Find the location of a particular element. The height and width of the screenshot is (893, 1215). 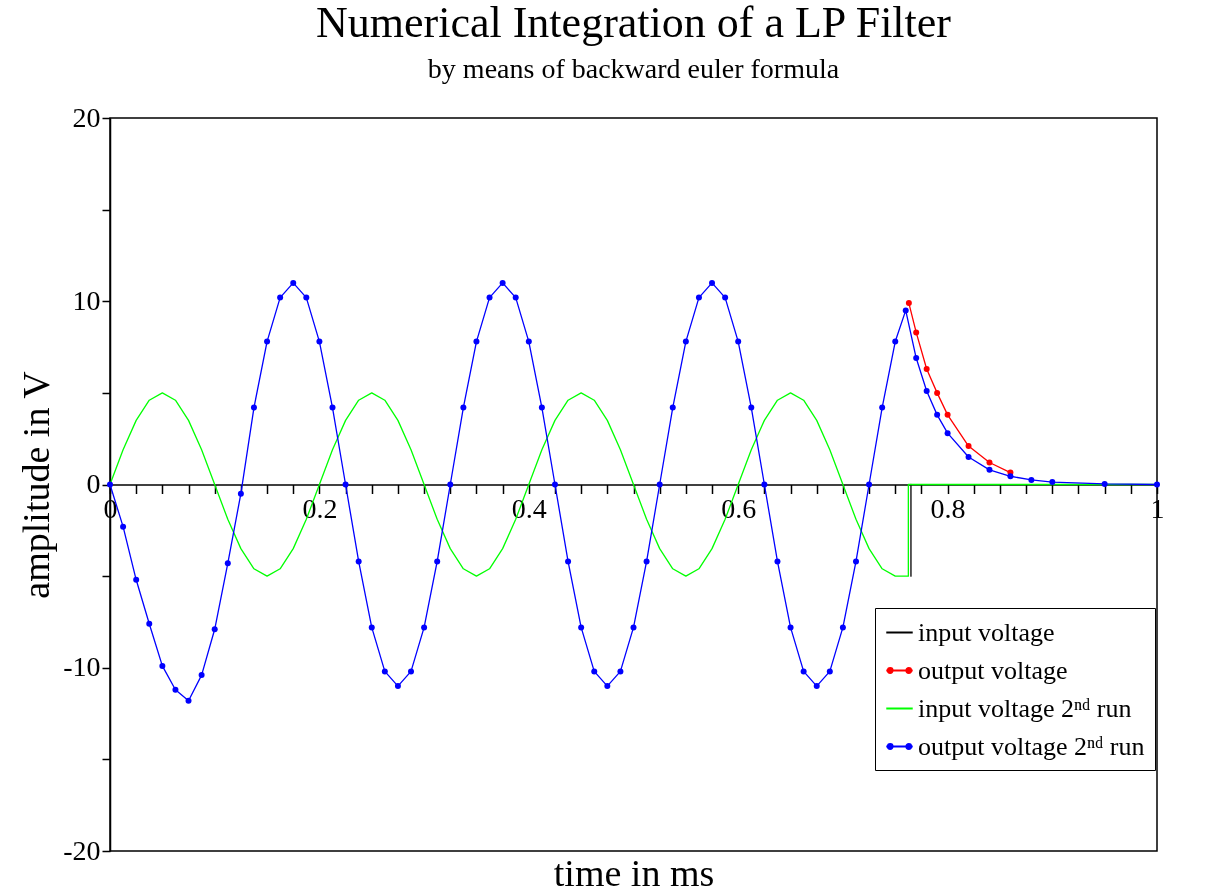

y-axis-title: amplitude in V is located at coordinates (36, 484).